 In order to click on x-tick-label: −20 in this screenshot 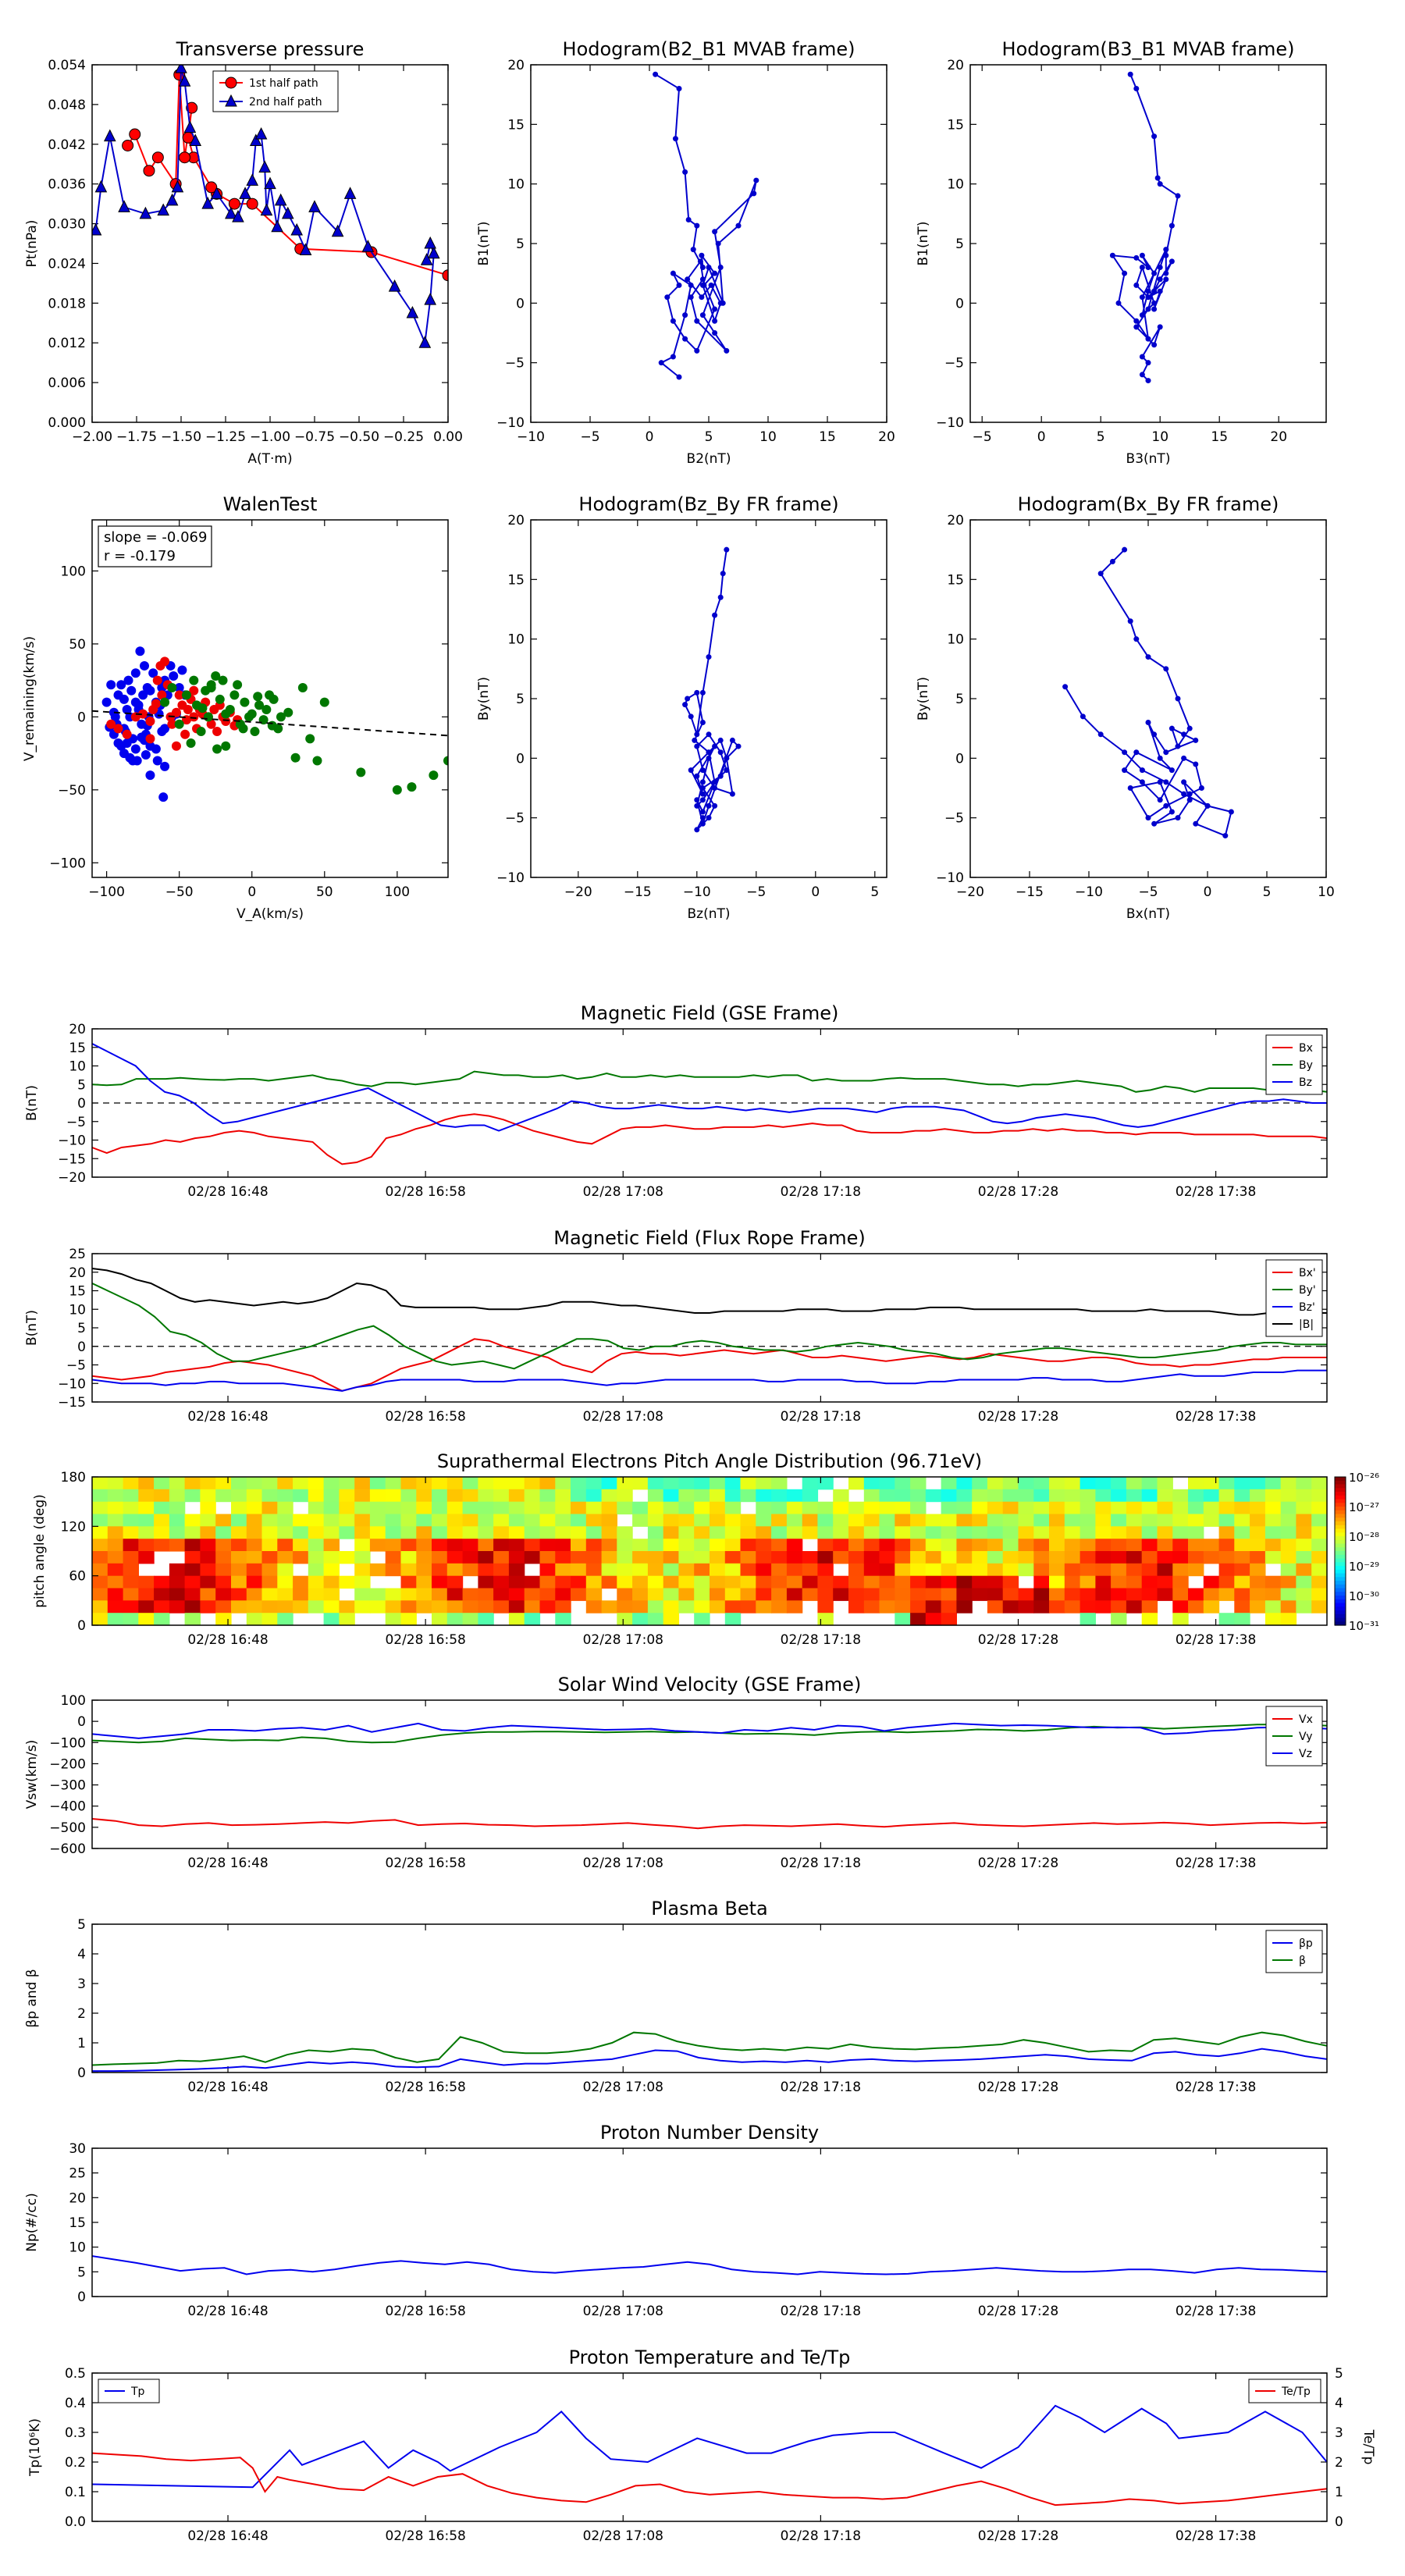, I will do `click(578, 892)`.